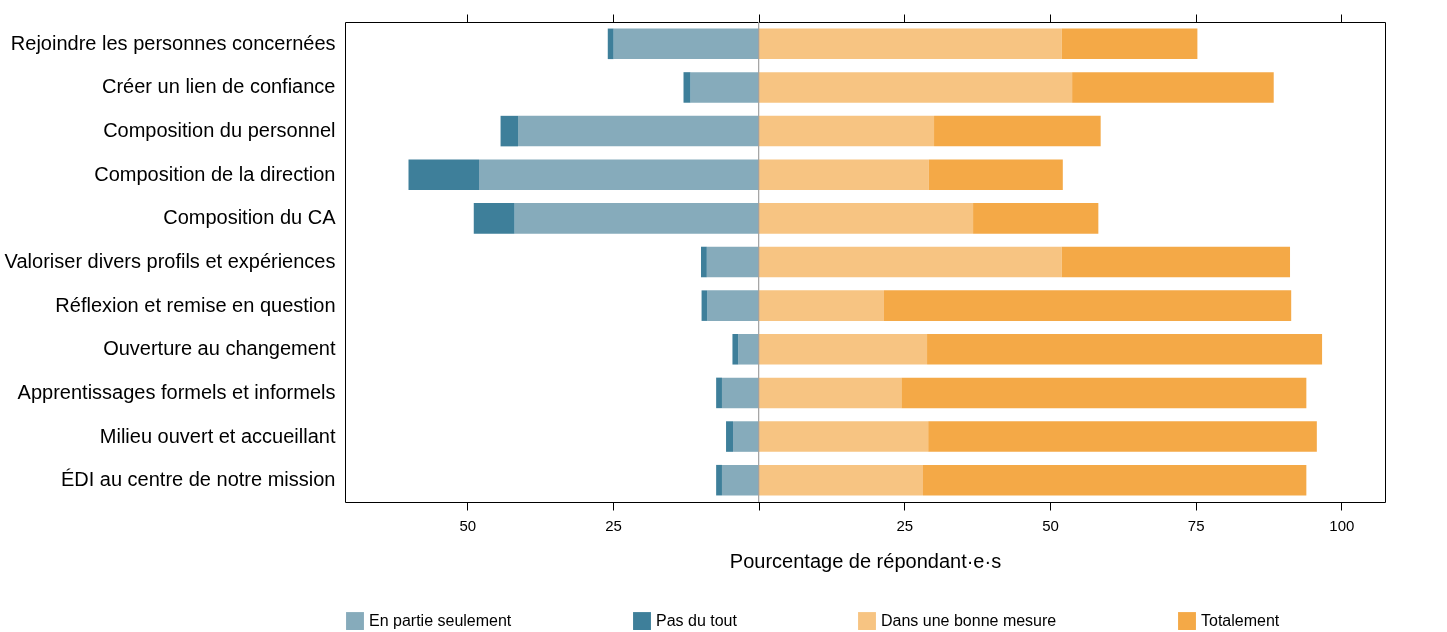 The image size is (1447, 632). Describe the element at coordinates (1196, 525) in the screenshot. I see `x-tick-label: 75` at that location.